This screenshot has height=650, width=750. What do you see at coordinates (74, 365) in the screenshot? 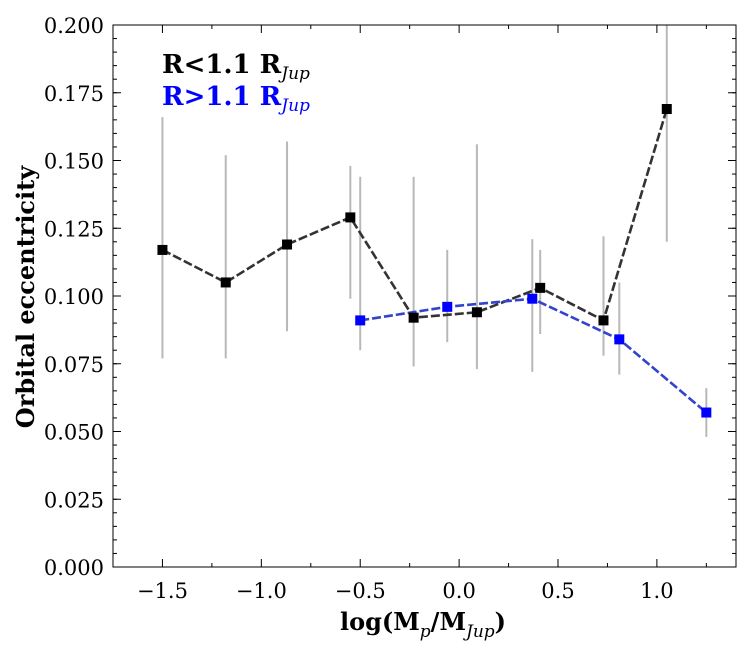
I see `y-tick-label: 0.075` at bounding box center [74, 365].